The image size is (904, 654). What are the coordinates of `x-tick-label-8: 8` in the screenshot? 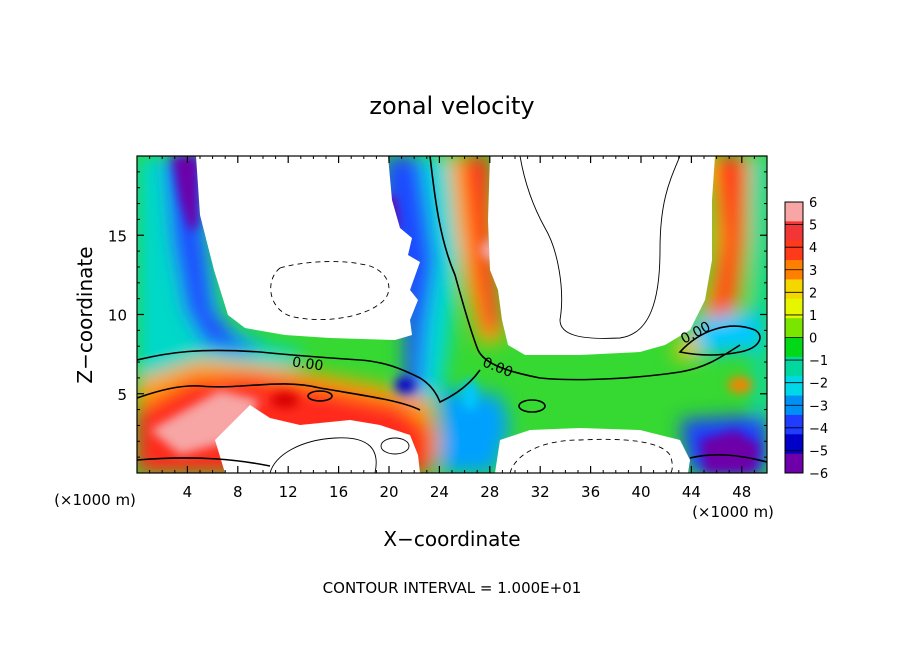 It's located at (238, 492).